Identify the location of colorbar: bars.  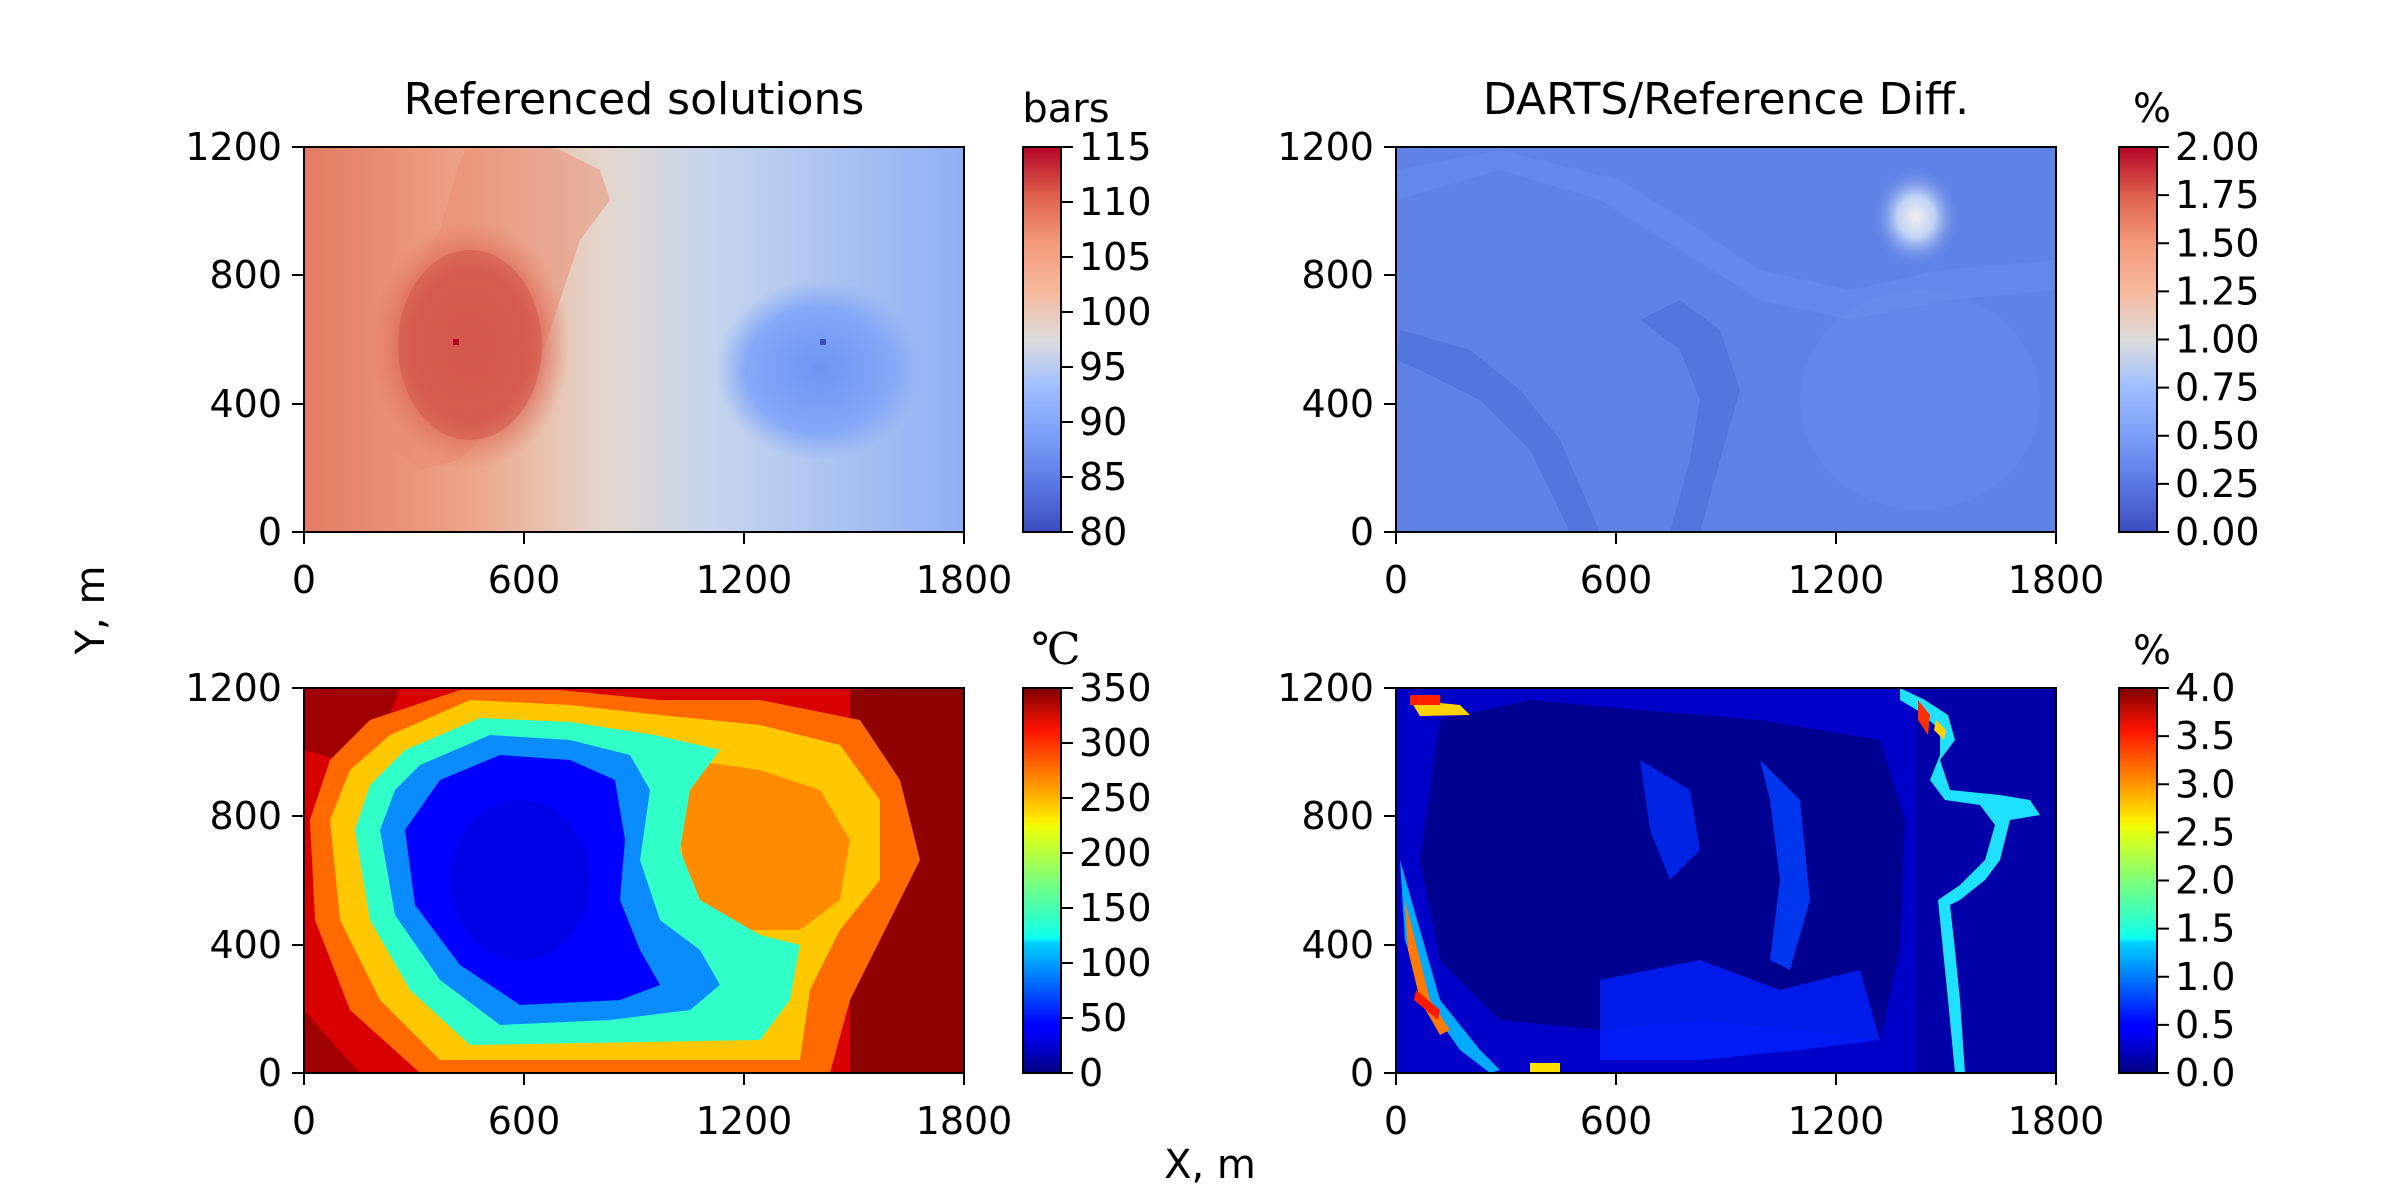
(1066, 309).